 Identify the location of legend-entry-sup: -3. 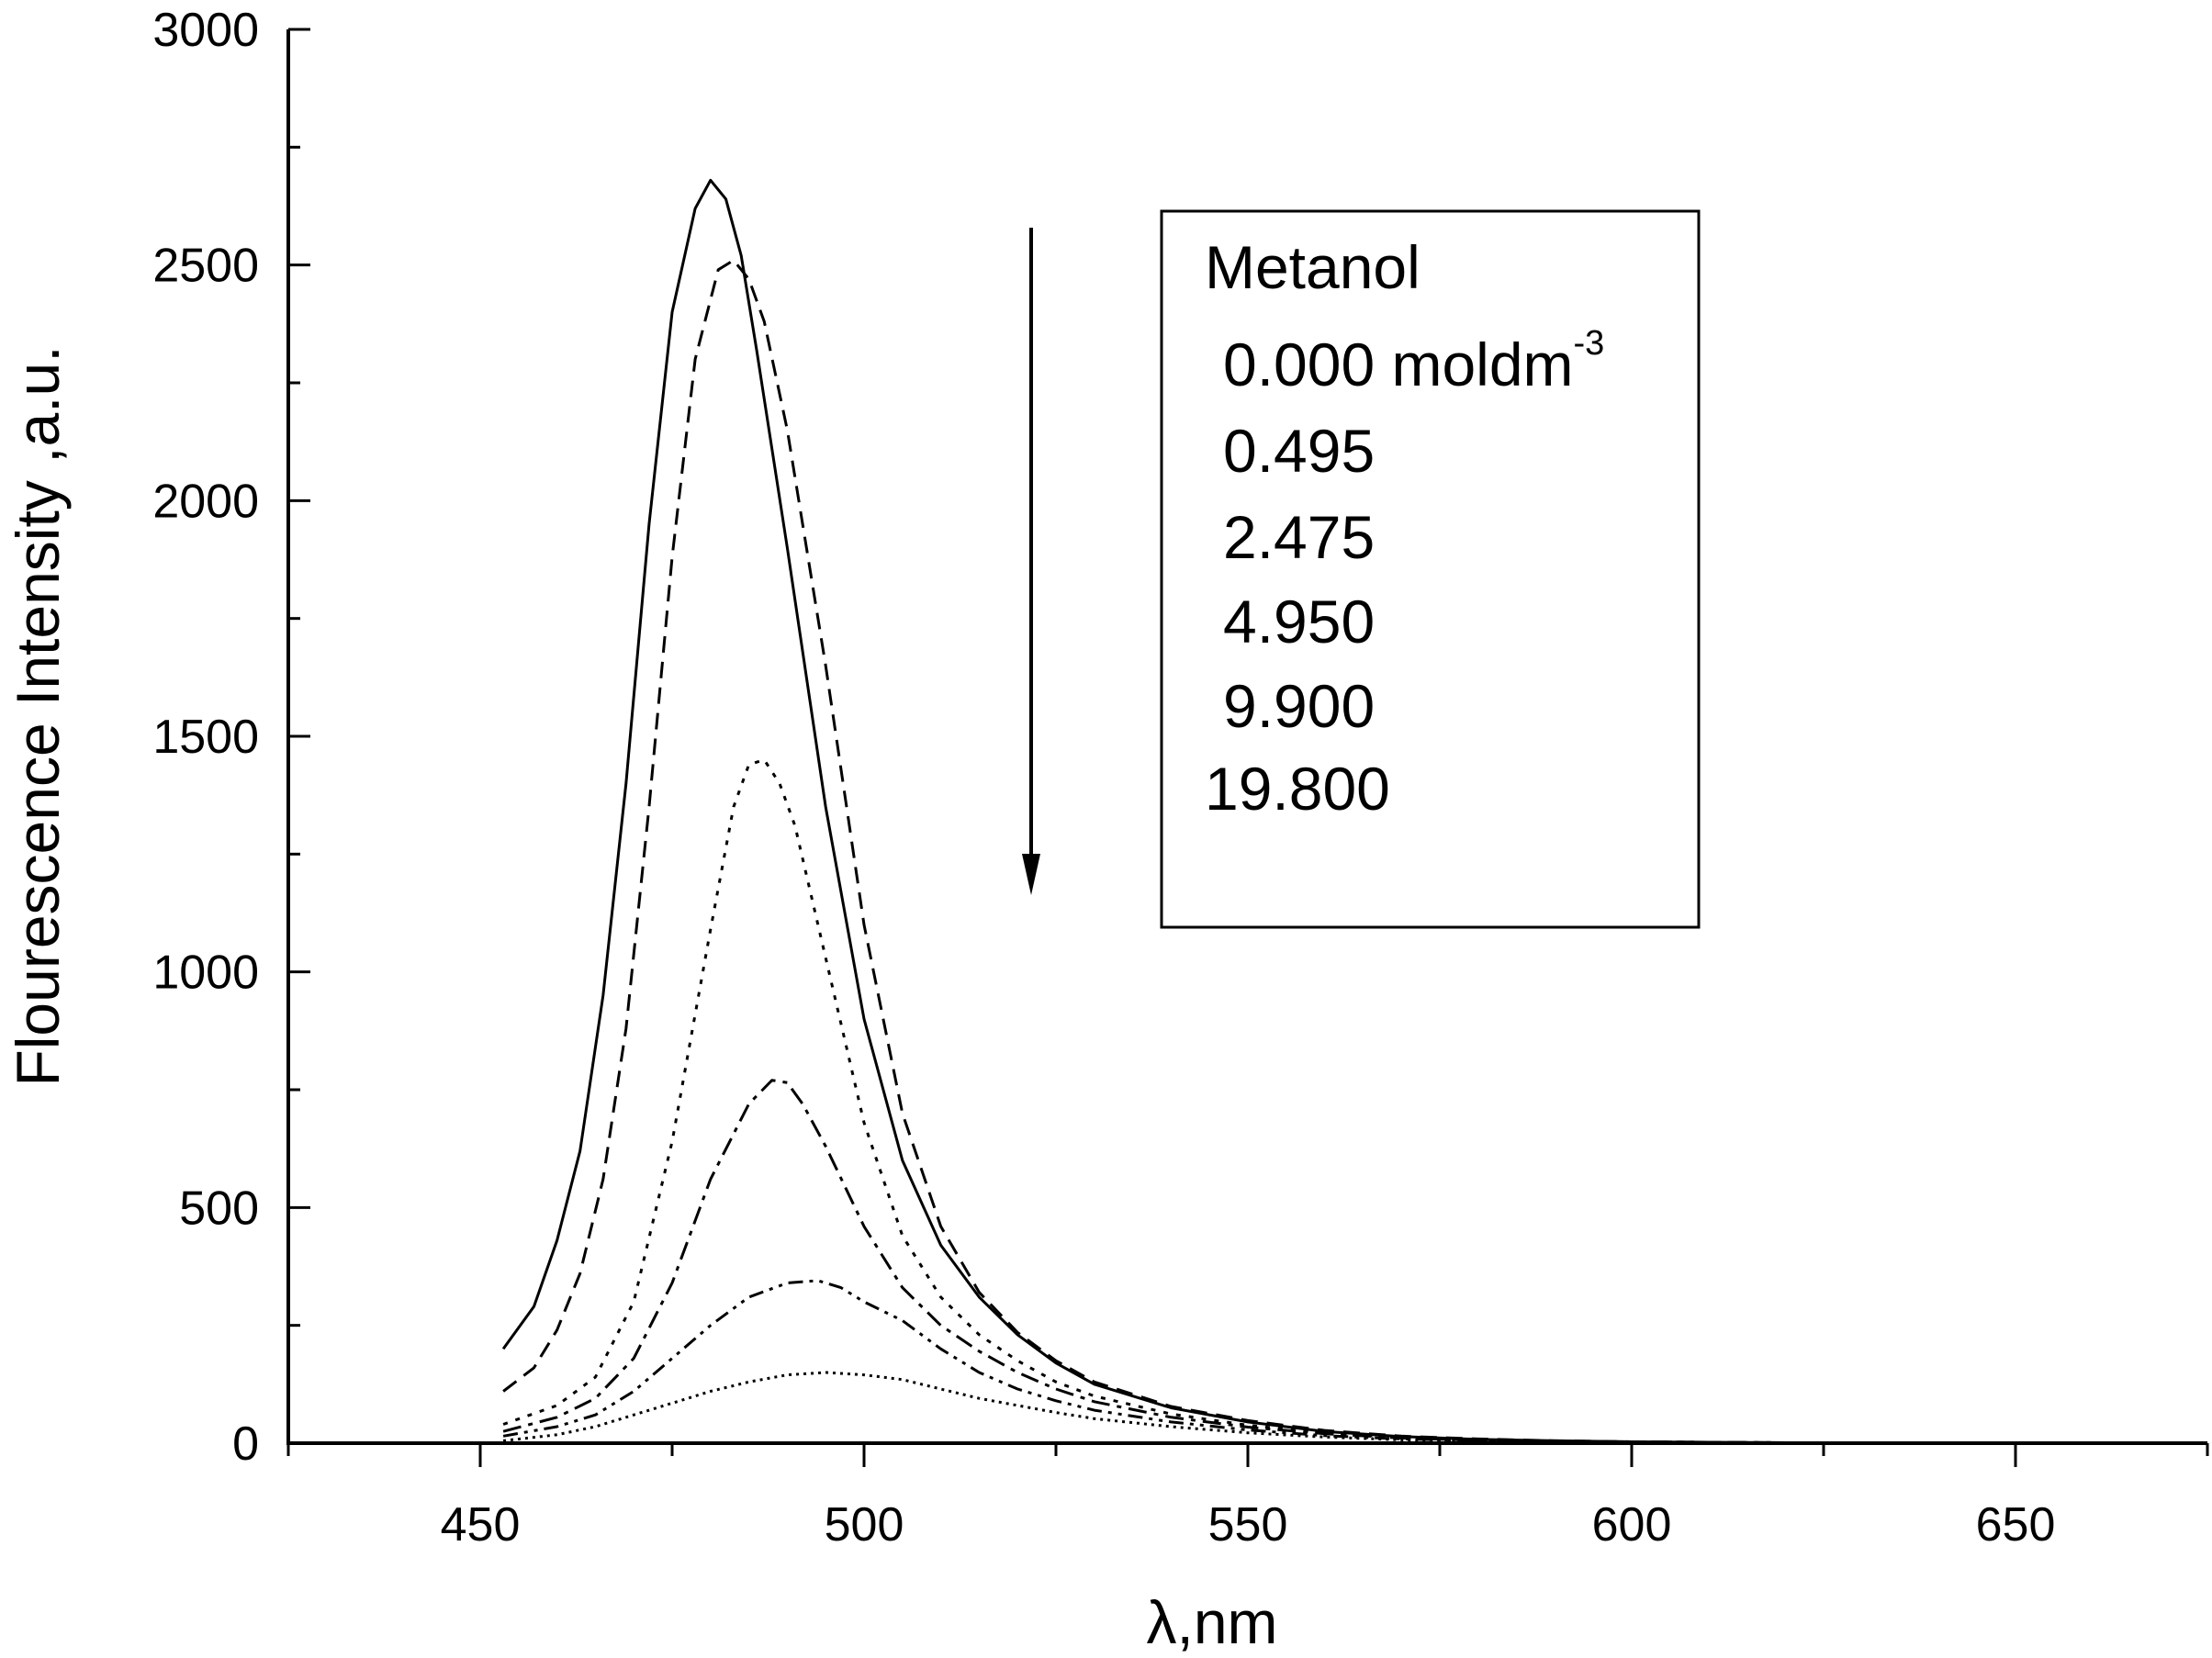
(1589, 343).